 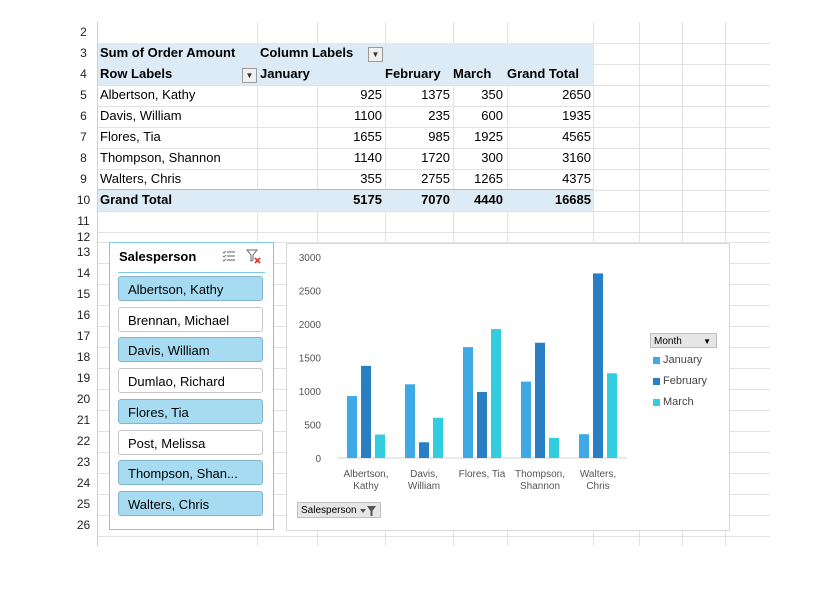 What do you see at coordinates (371, 178) in the screenshot?
I see `value-january: 355` at bounding box center [371, 178].